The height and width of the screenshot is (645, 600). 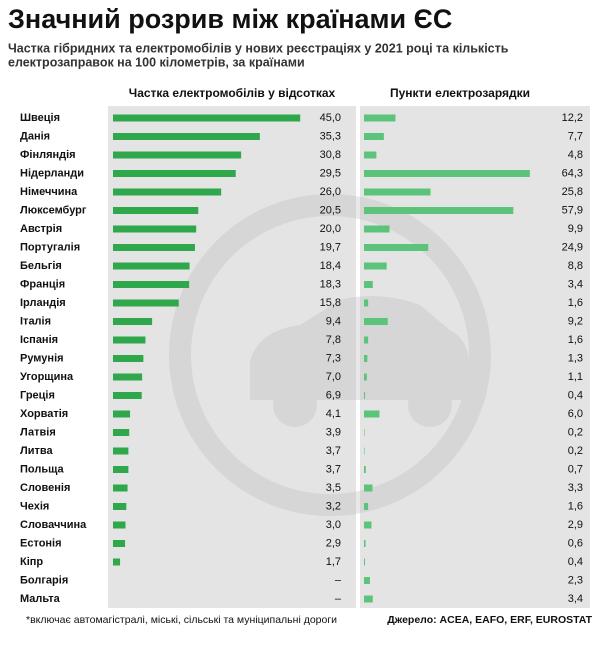 What do you see at coordinates (47, 377) in the screenshot?
I see `category-label: Угорщина` at bounding box center [47, 377].